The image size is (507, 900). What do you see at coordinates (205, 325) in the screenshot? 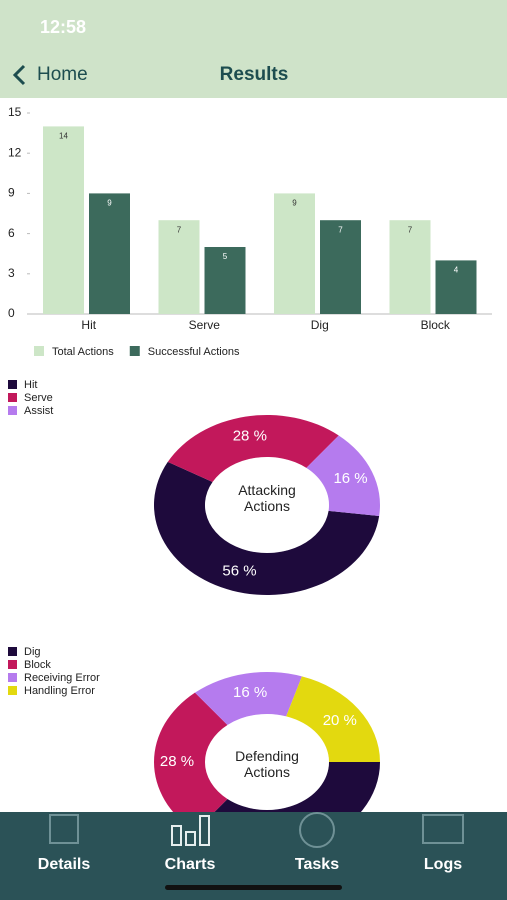
I see `x-tick-label: Serve` at bounding box center [205, 325].